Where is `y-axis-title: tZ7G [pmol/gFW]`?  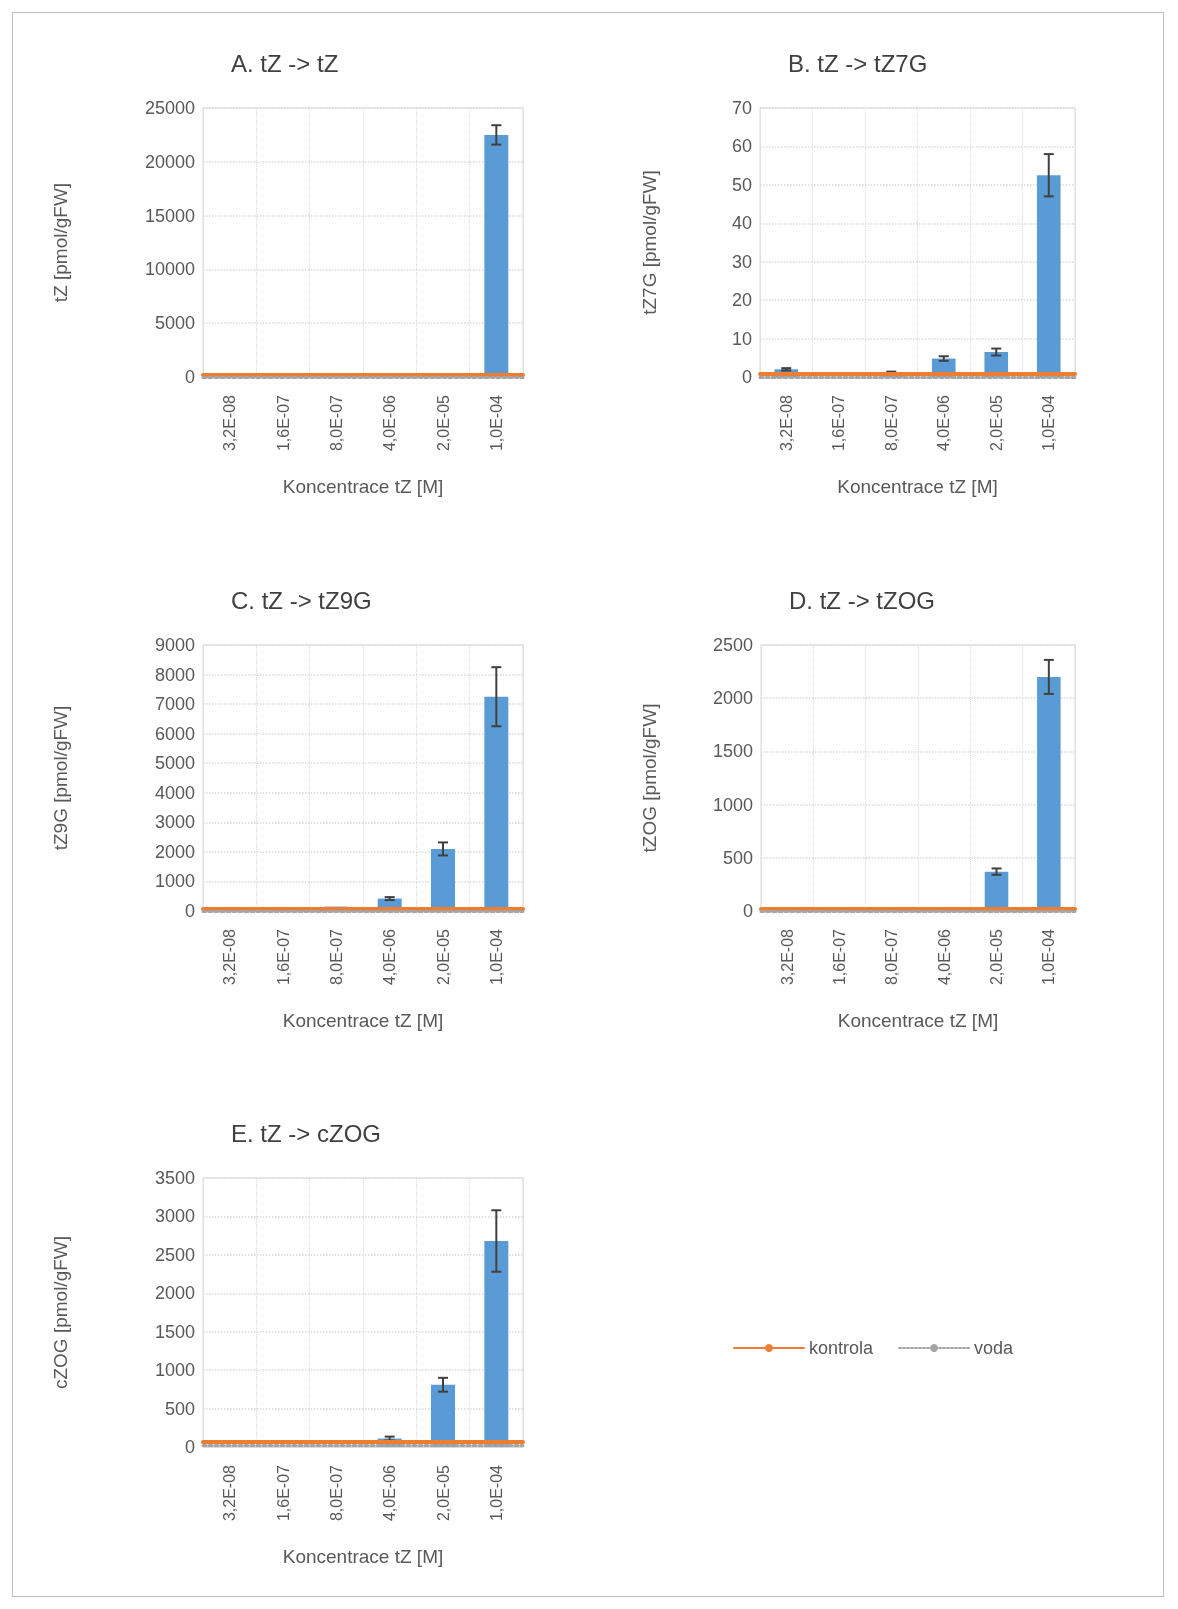
y-axis-title: tZ7G [pmol/gFW] is located at coordinates (649, 242).